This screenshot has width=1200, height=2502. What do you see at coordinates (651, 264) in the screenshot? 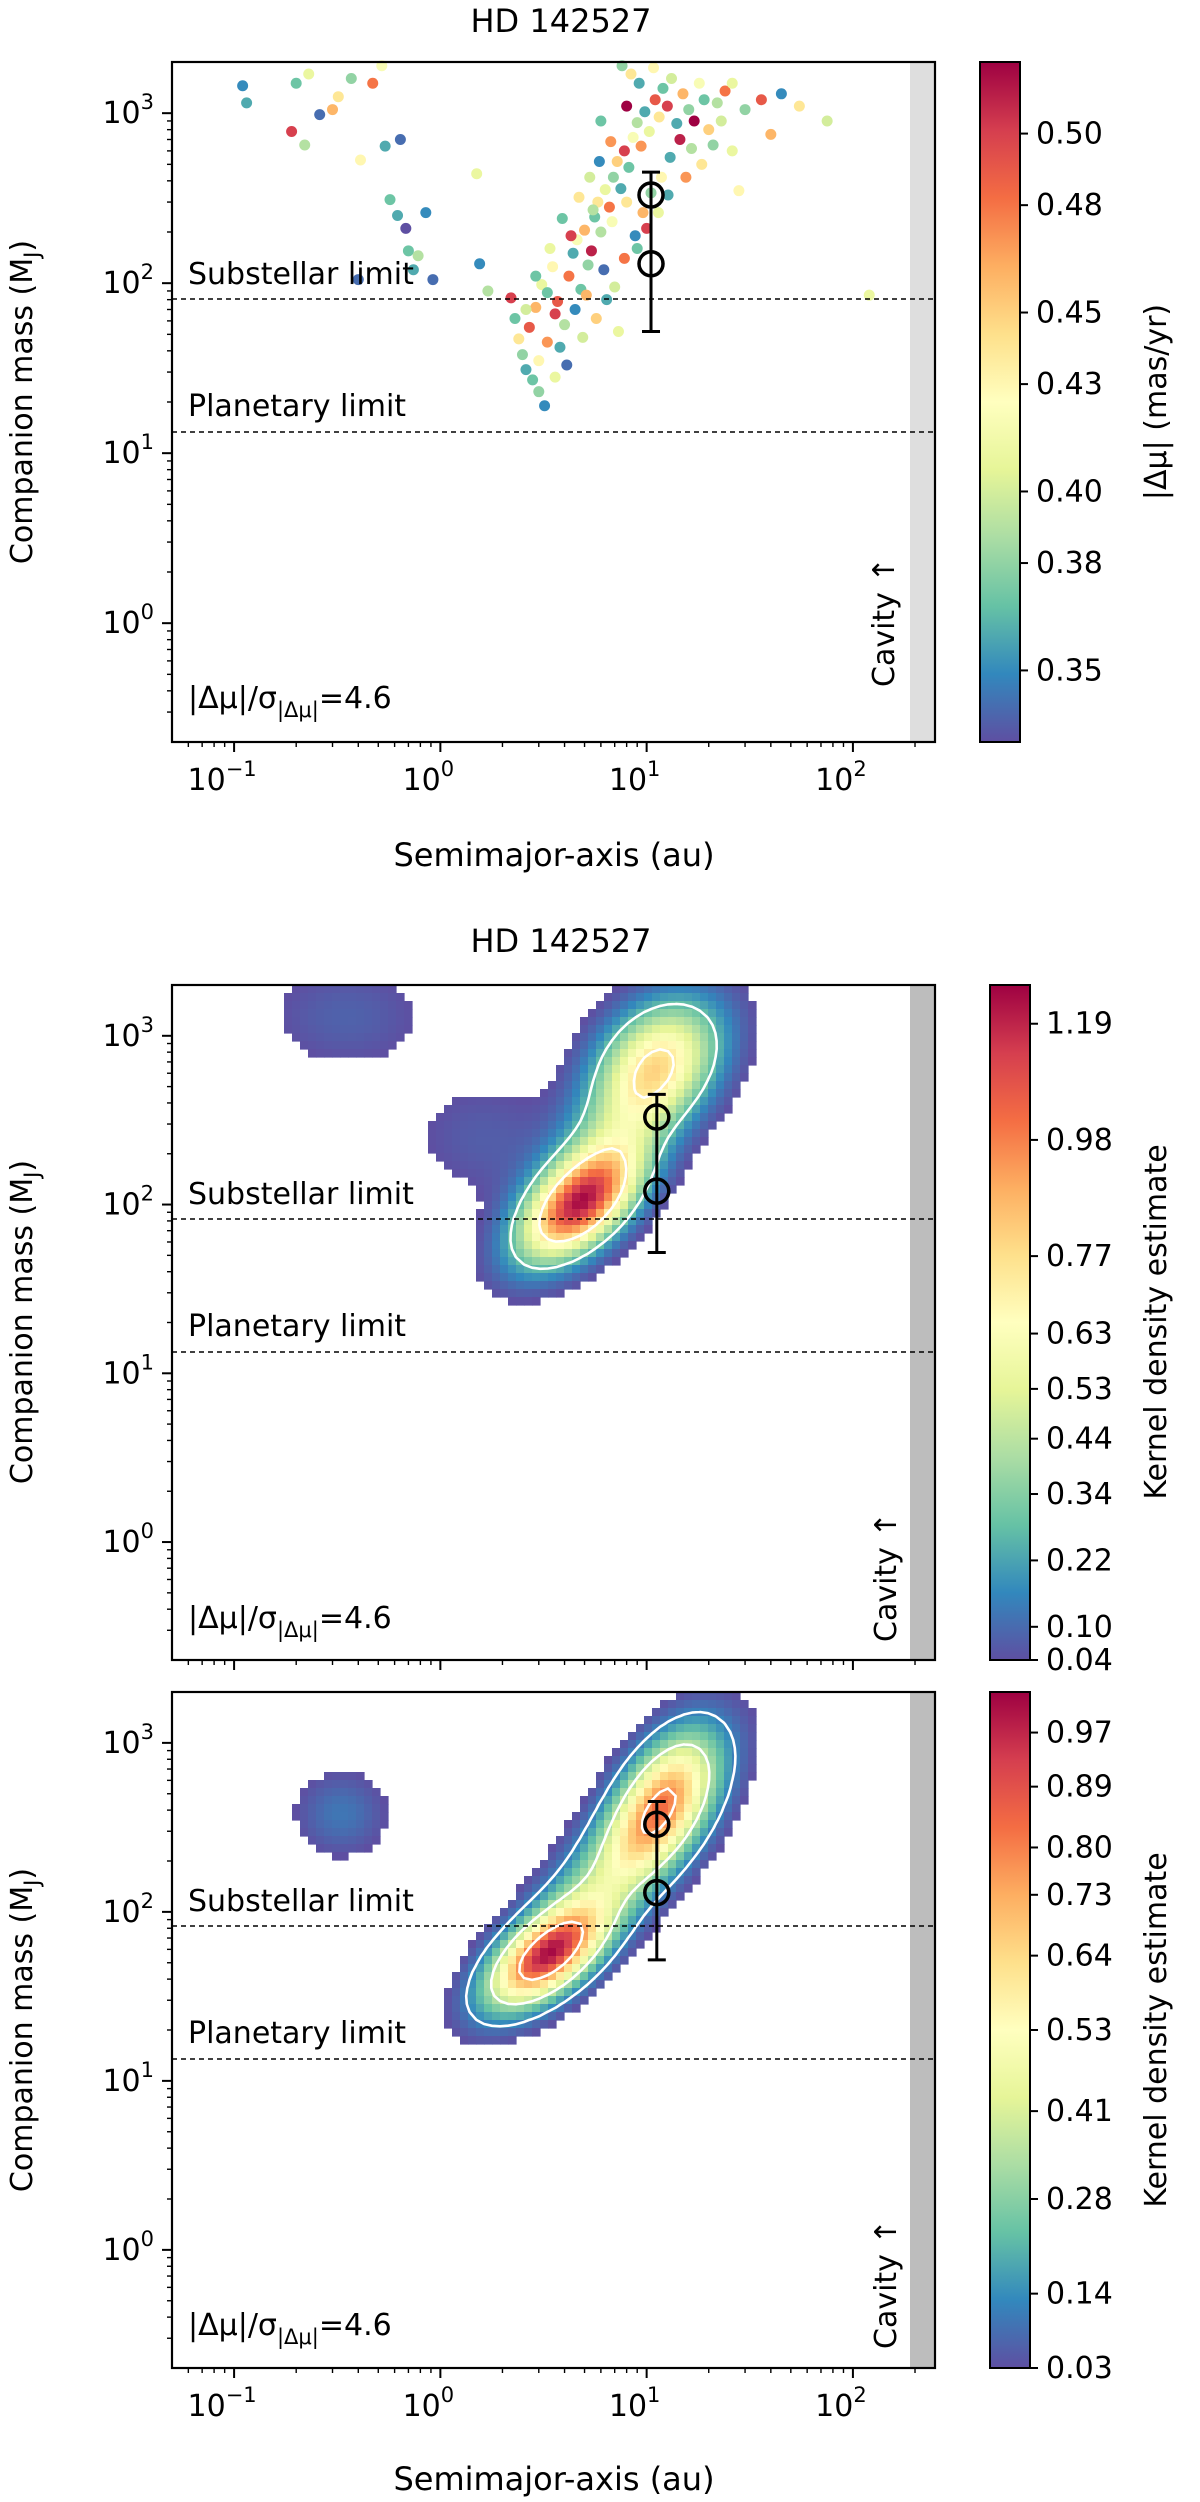
I see `measurement-marker` at bounding box center [651, 264].